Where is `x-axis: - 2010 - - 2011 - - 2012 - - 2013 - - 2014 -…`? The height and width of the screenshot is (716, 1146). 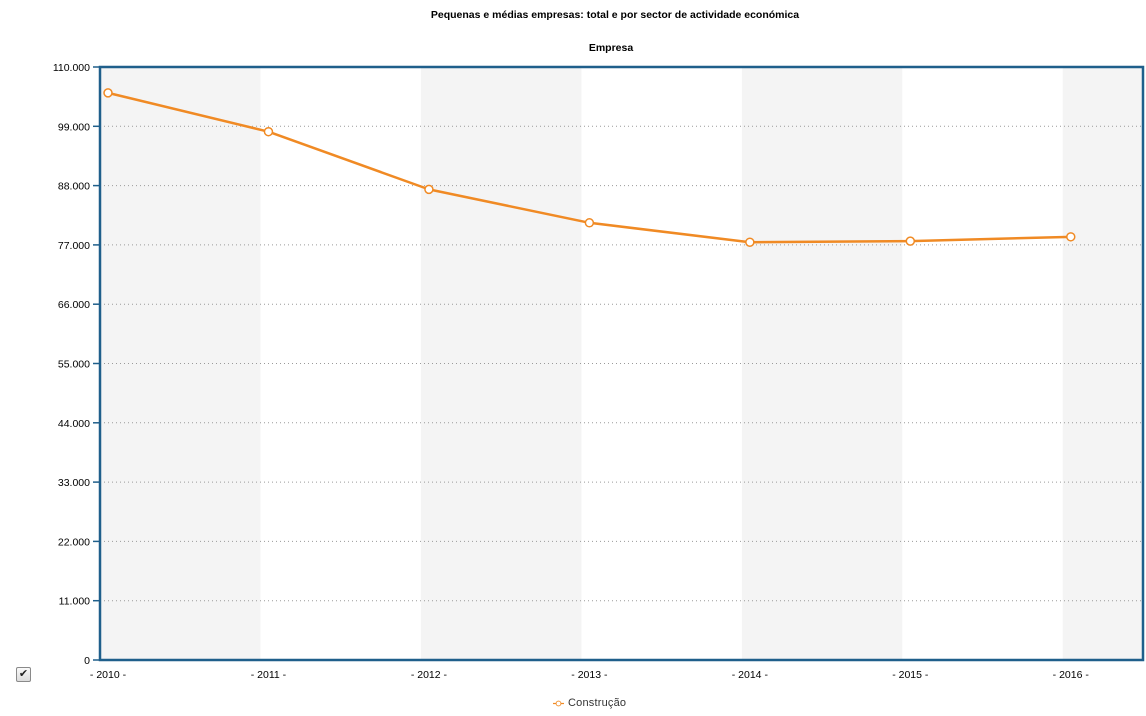 x-axis: - 2010 - - 2011 - - 2012 - - 2013 - - 2014 -… is located at coordinates (589, 675).